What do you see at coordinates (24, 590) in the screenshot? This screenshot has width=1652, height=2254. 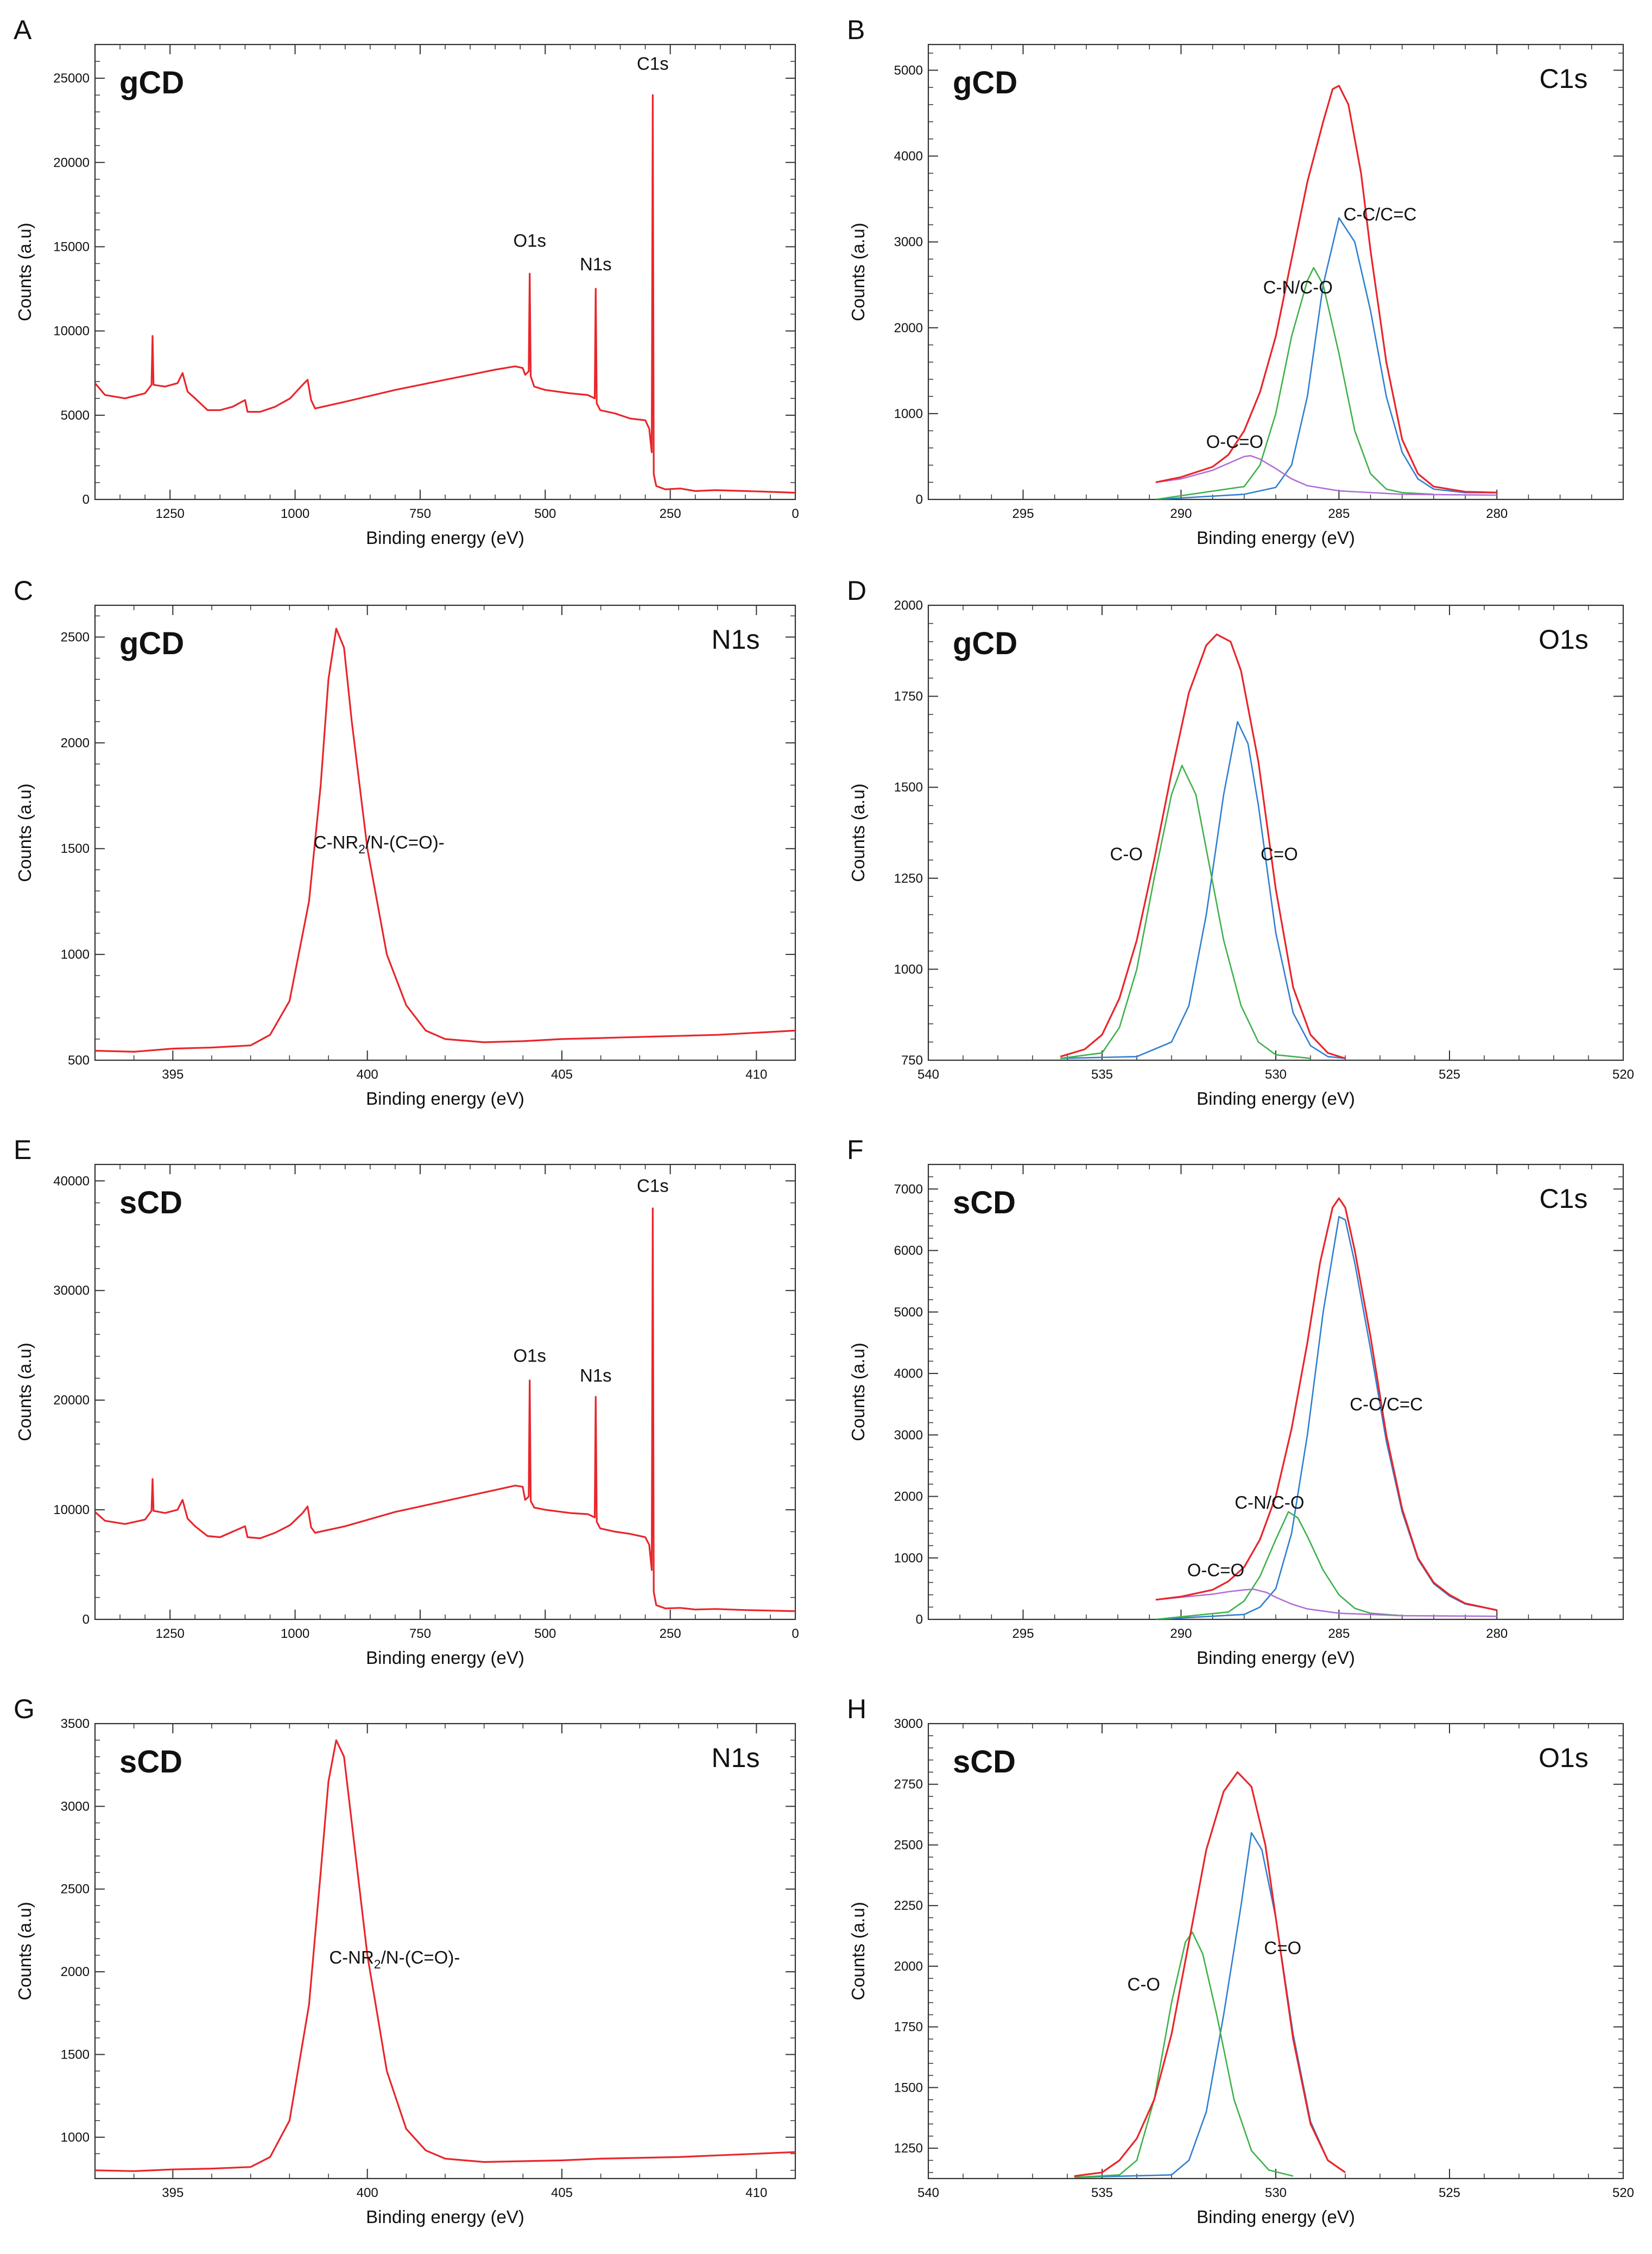 I see `panel-letter: C` at bounding box center [24, 590].